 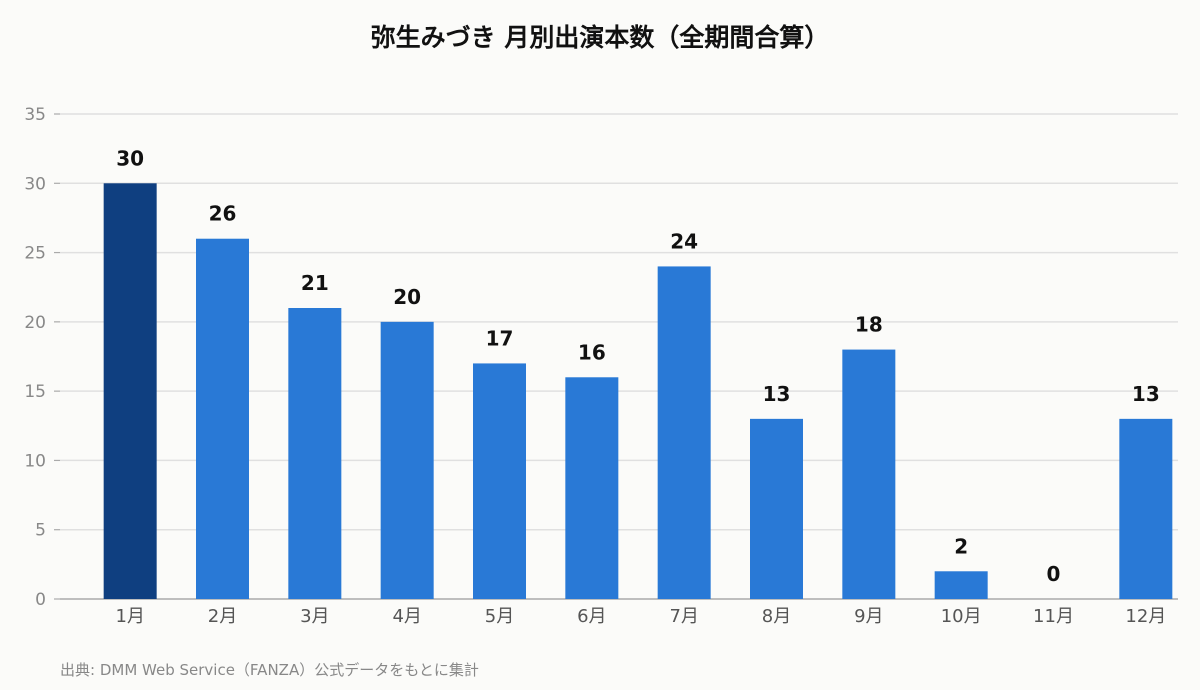 I want to click on bar-value-label: 20, so click(x=407, y=297).